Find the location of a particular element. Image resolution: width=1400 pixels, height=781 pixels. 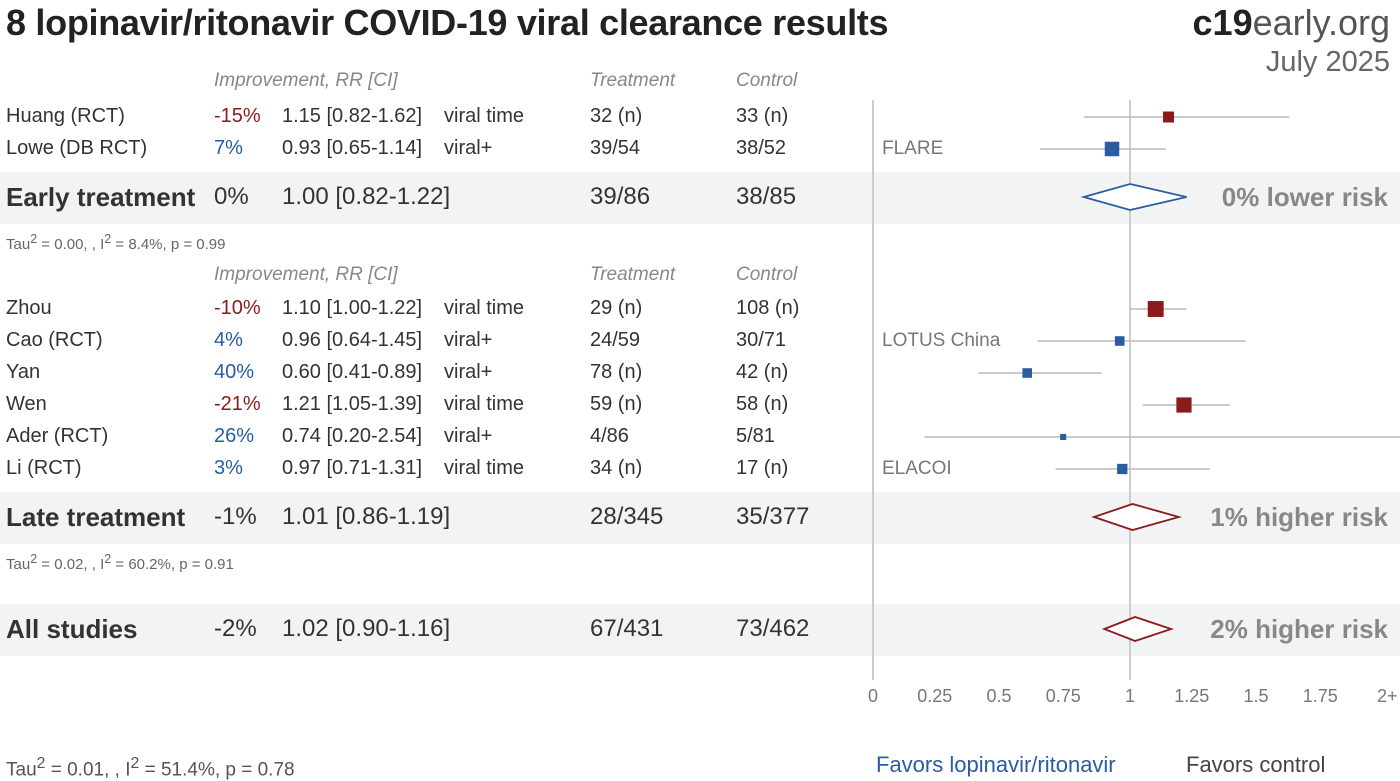

trial-name: ELACOI is located at coordinates (917, 468).